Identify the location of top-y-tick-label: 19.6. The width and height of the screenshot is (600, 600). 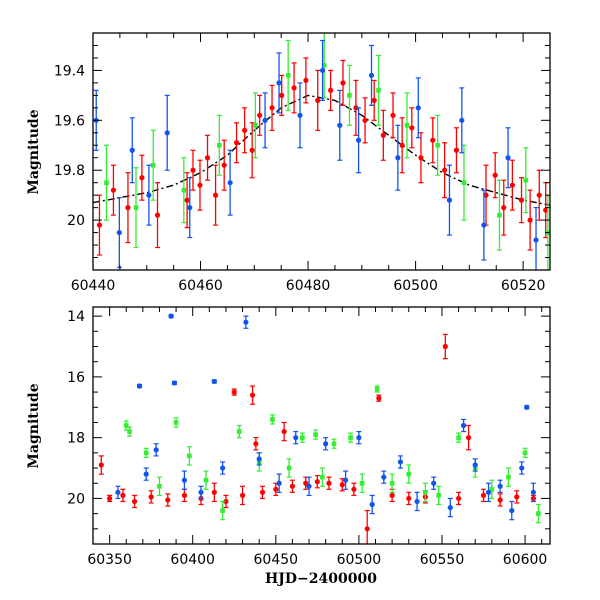
(69, 121).